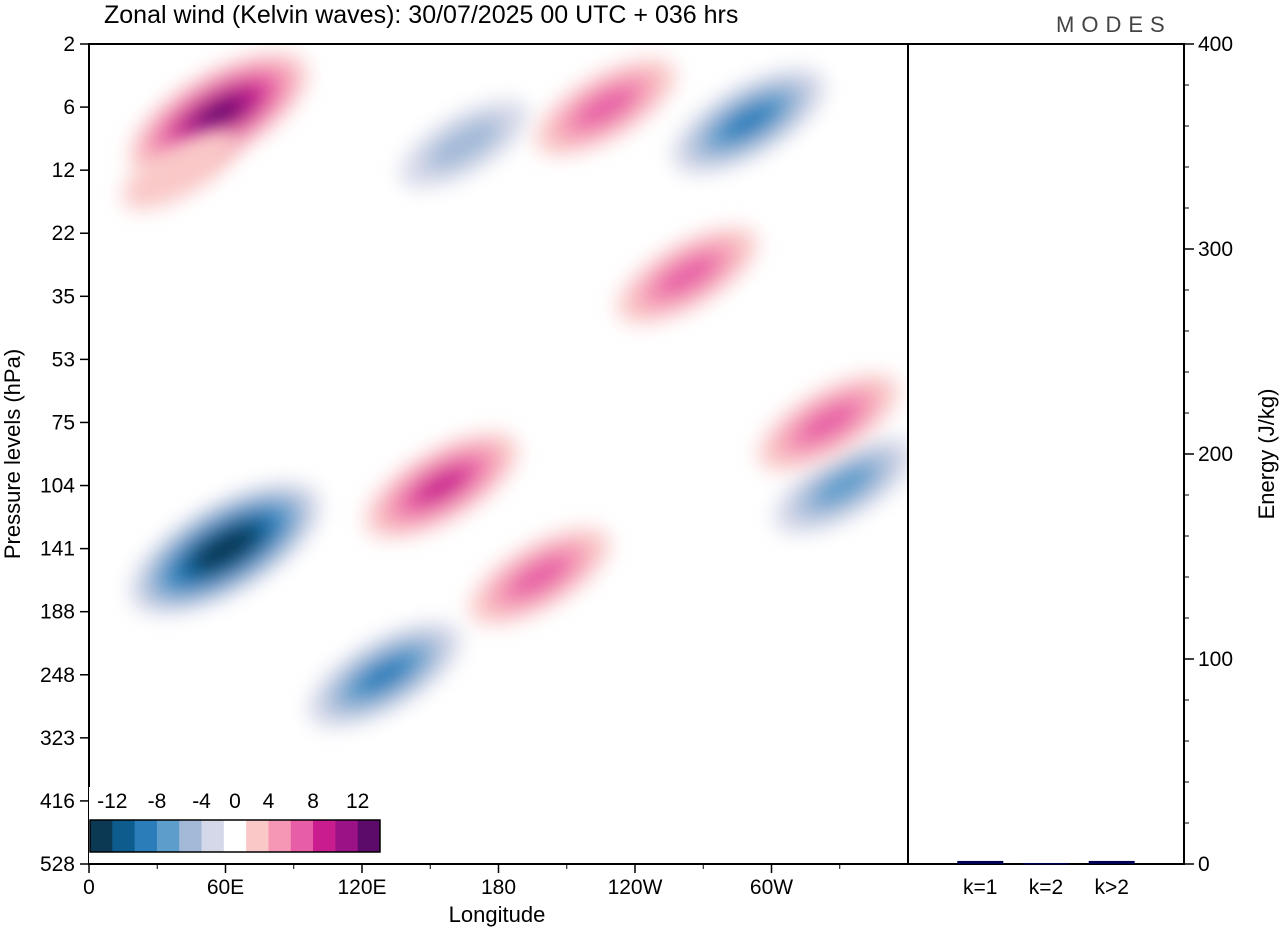 This screenshot has height=930, width=1280. I want to click on energy-bars: k=1 k=2 k>2, so click(1046, 879).